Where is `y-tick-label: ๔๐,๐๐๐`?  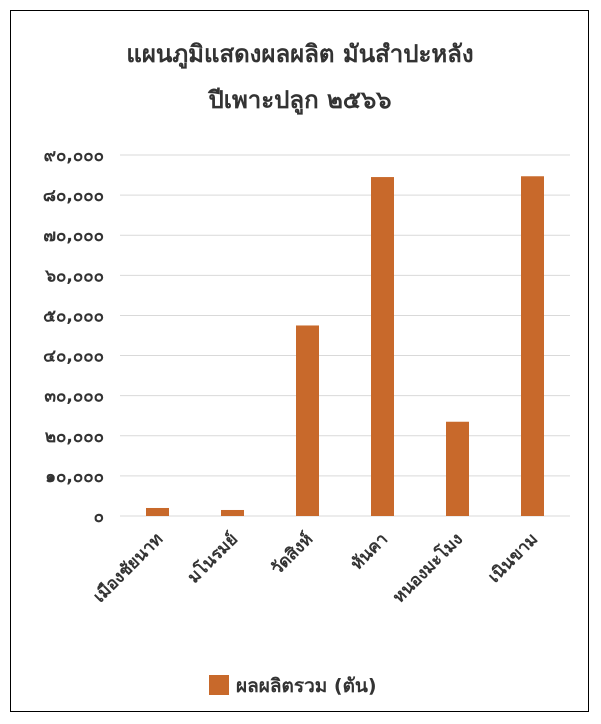 y-tick-label: ๔๐,๐๐๐ is located at coordinates (73, 357).